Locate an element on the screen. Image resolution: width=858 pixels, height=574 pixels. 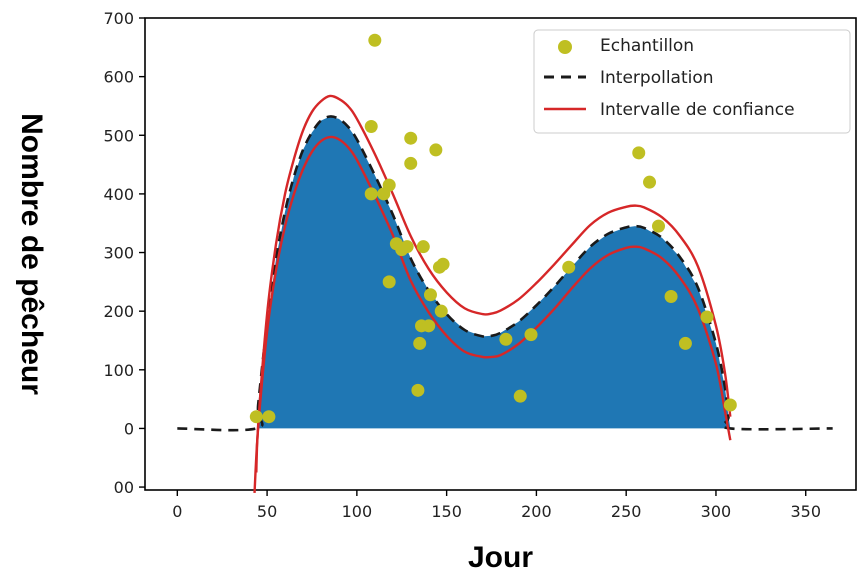
legend-label-echantillon: Echantillon is located at coordinates (647, 46).